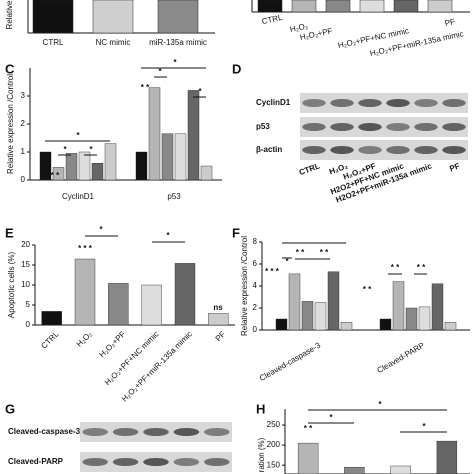  Describe the element at coordinates (255, 285) in the screenshot. I see `y-tick-label: 4` at that location.